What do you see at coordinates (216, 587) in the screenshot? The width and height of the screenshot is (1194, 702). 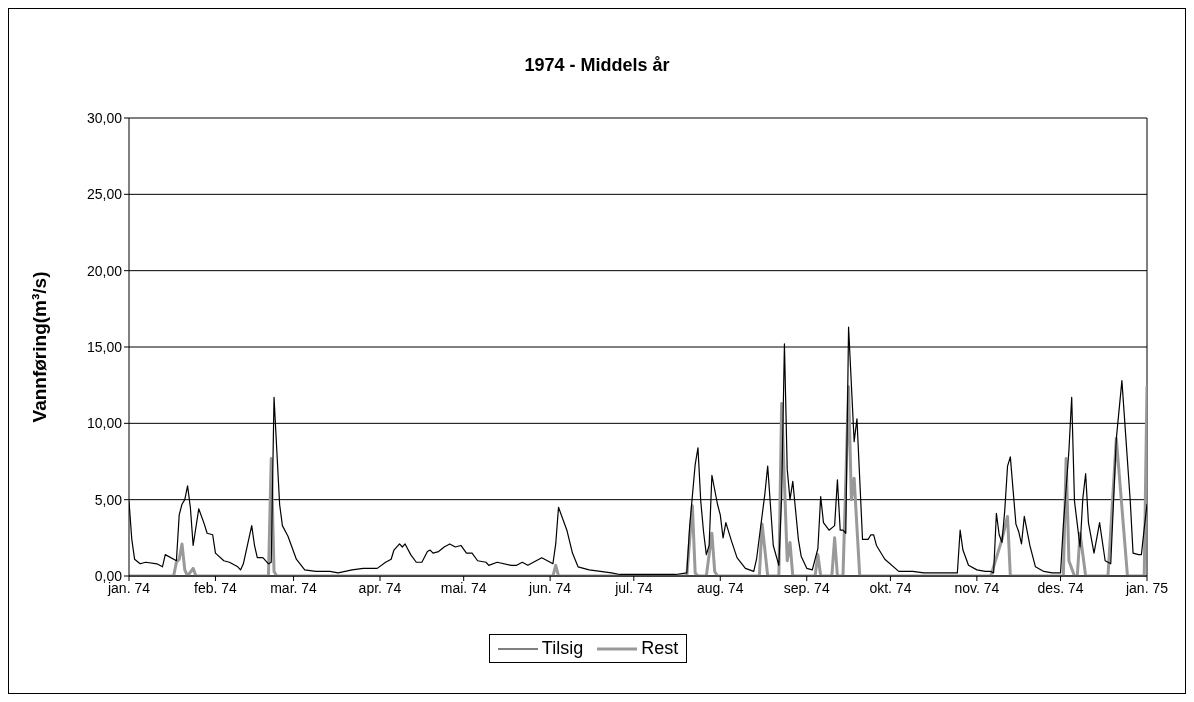 I see `x-tick-label: feb. 74` at bounding box center [216, 587].